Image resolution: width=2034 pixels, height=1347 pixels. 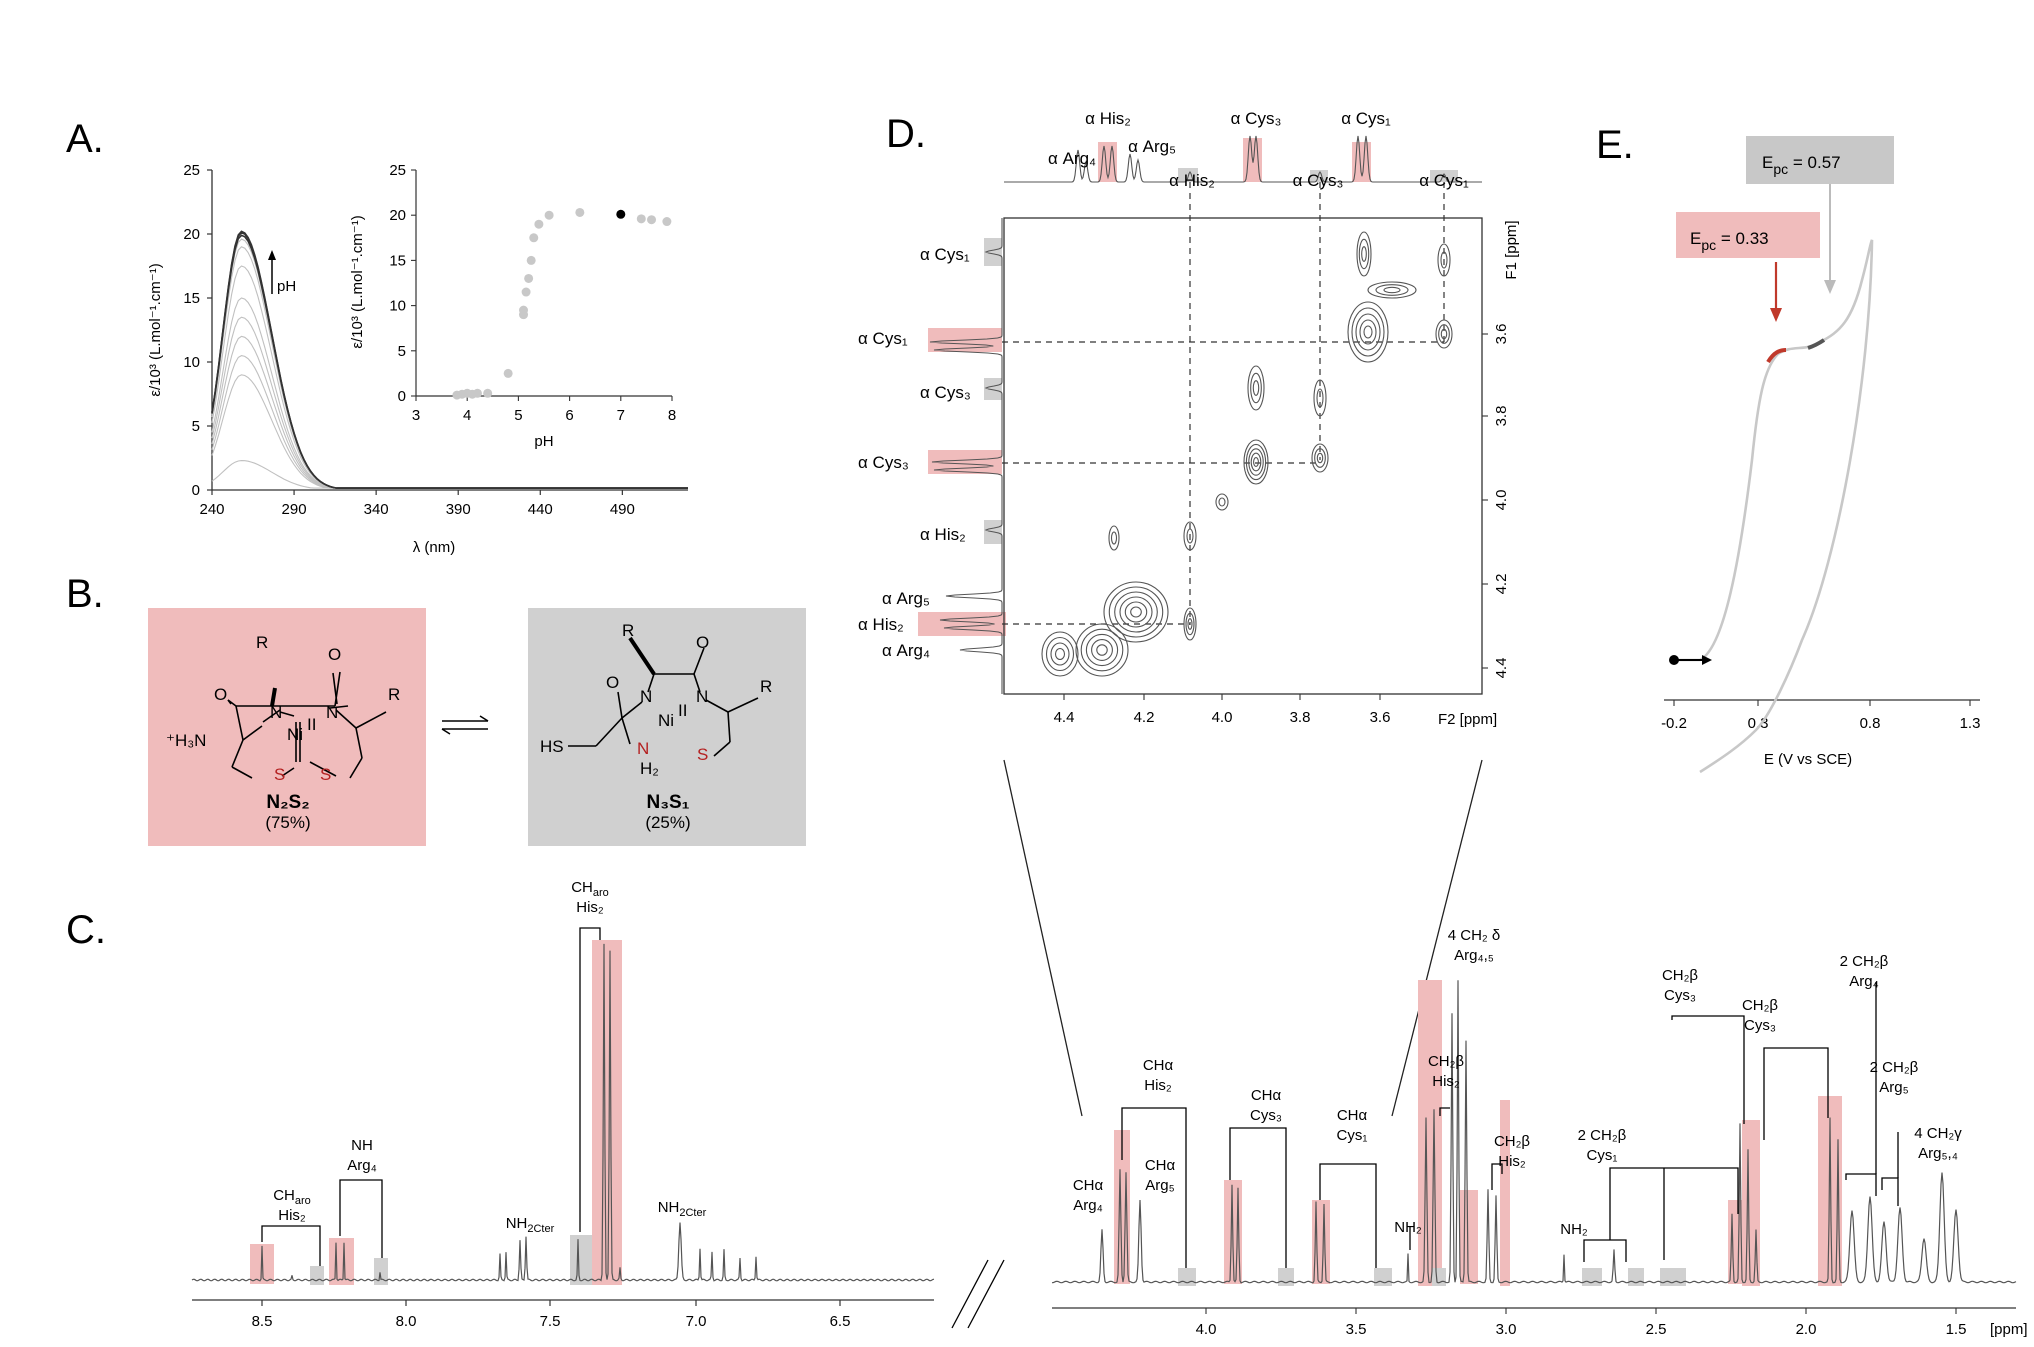 I want to click on epc-grey-box, so click(x=1820, y=160).